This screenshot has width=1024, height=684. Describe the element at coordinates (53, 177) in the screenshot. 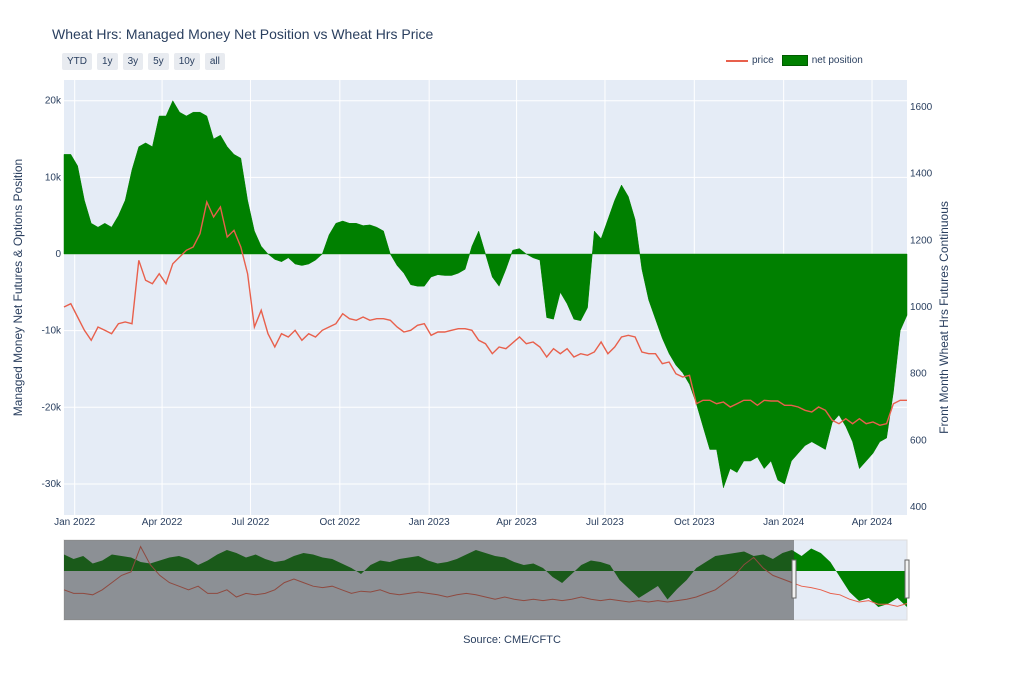

I see `y-left-tick-label: 10k` at that location.